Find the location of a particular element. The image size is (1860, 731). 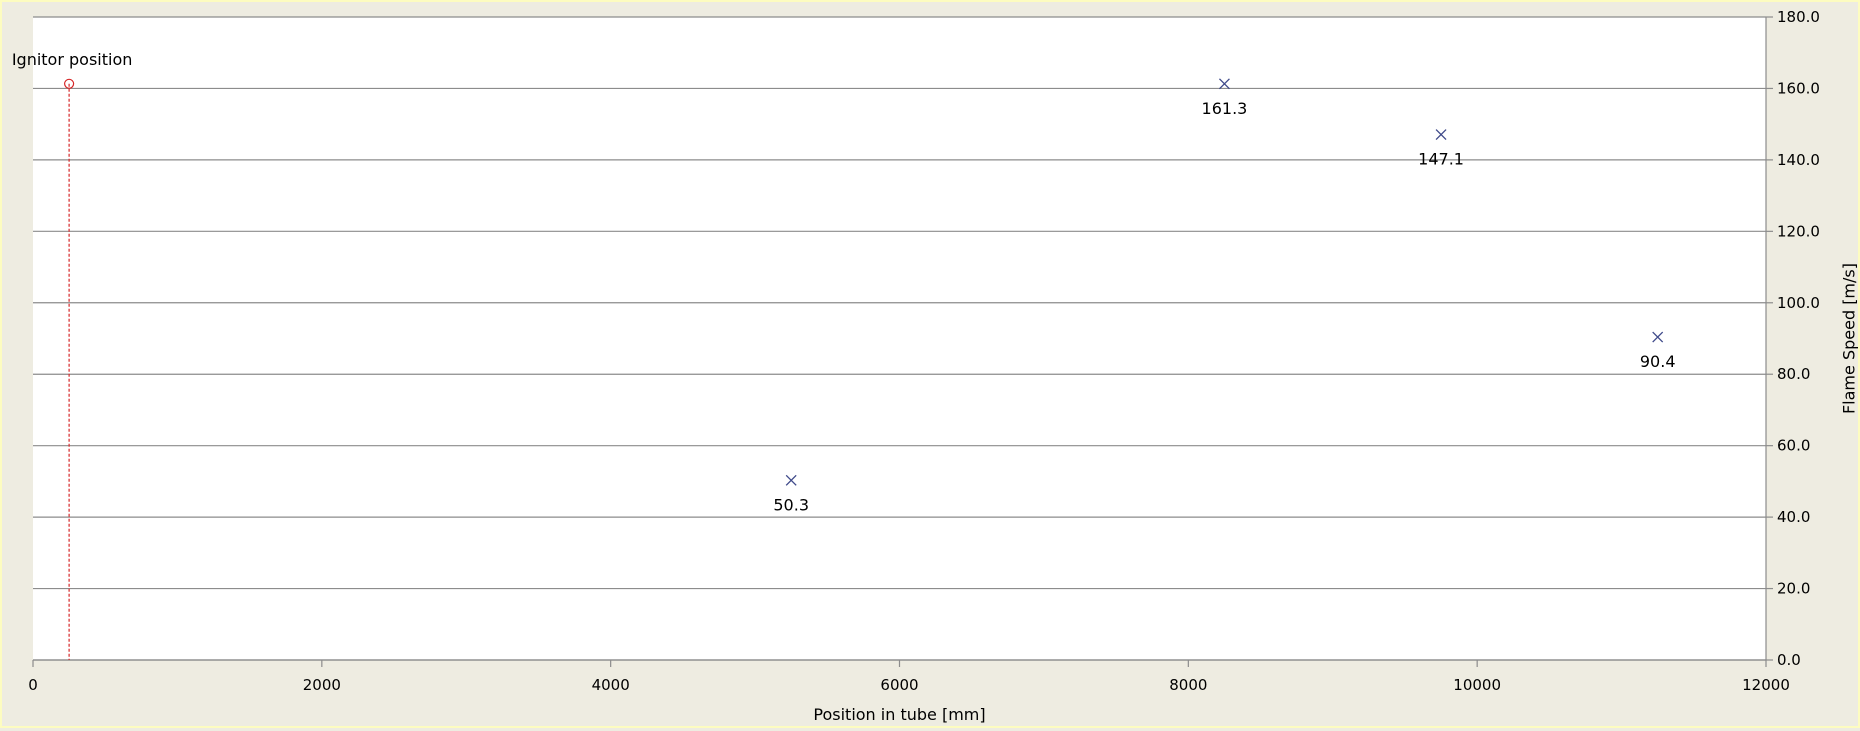

y-tick-label: 20.0 is located at coordinates (1793, 589).